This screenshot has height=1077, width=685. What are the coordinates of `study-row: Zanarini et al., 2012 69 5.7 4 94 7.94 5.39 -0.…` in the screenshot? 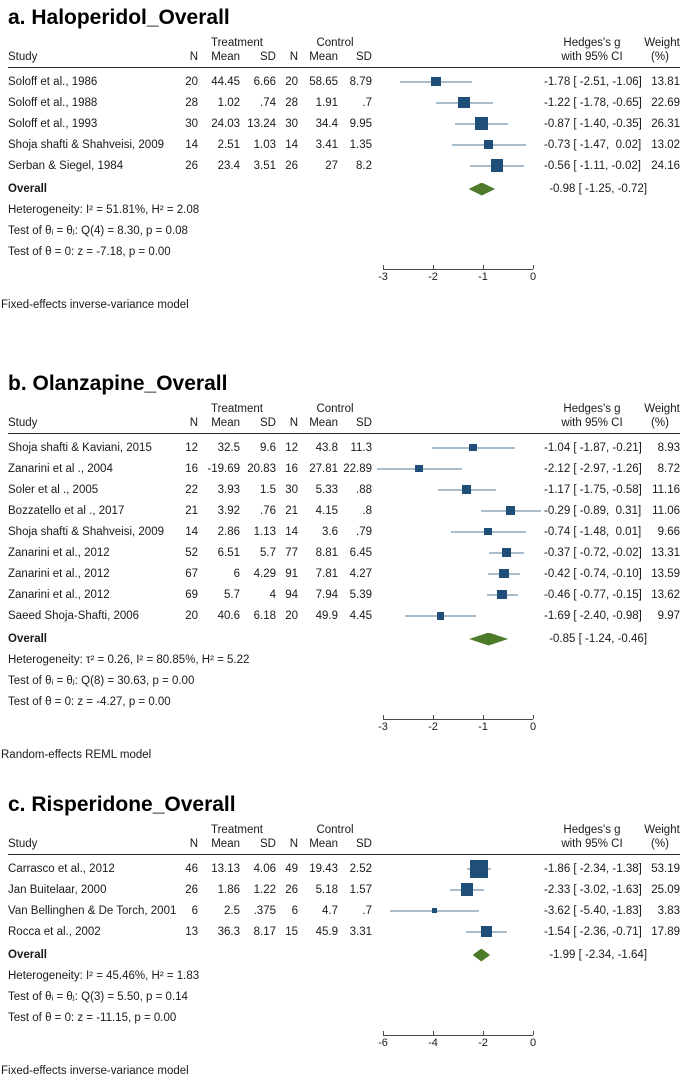 It's located at (346, 594).